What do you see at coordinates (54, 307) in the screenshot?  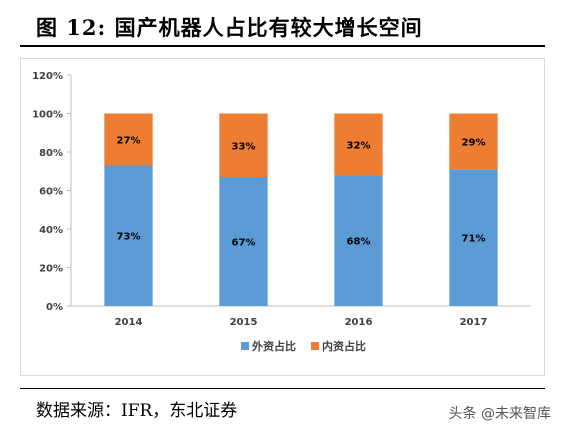 I see `y-tick-label: 0%` at bounding box center [54, 307].